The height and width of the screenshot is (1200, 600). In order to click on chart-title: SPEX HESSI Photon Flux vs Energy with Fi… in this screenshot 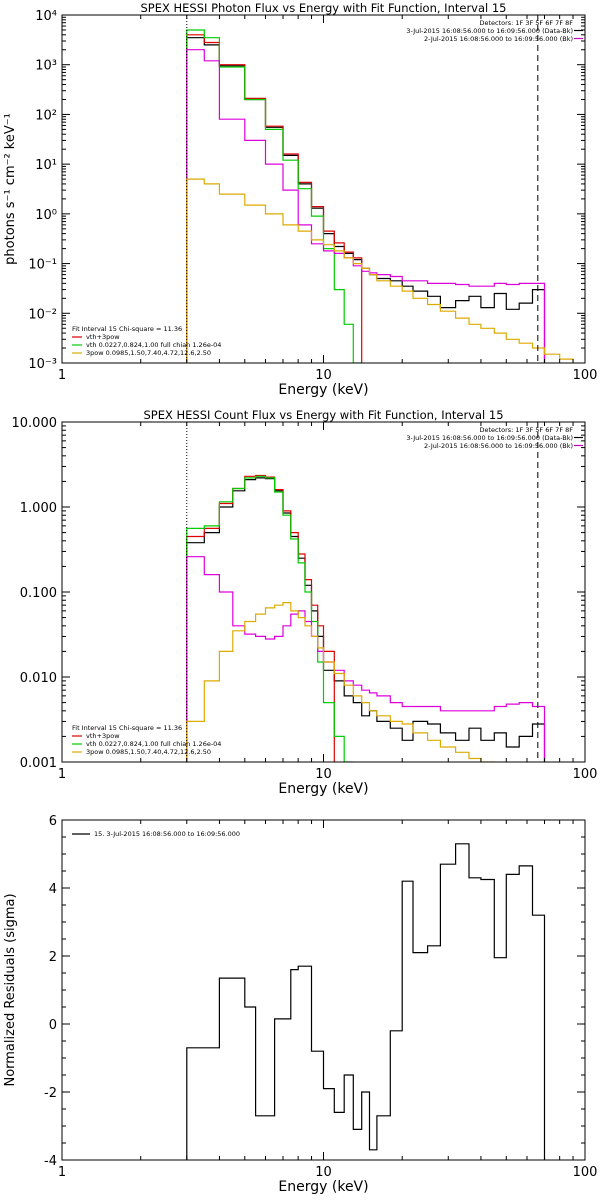, I will do `click(323, 8)`.